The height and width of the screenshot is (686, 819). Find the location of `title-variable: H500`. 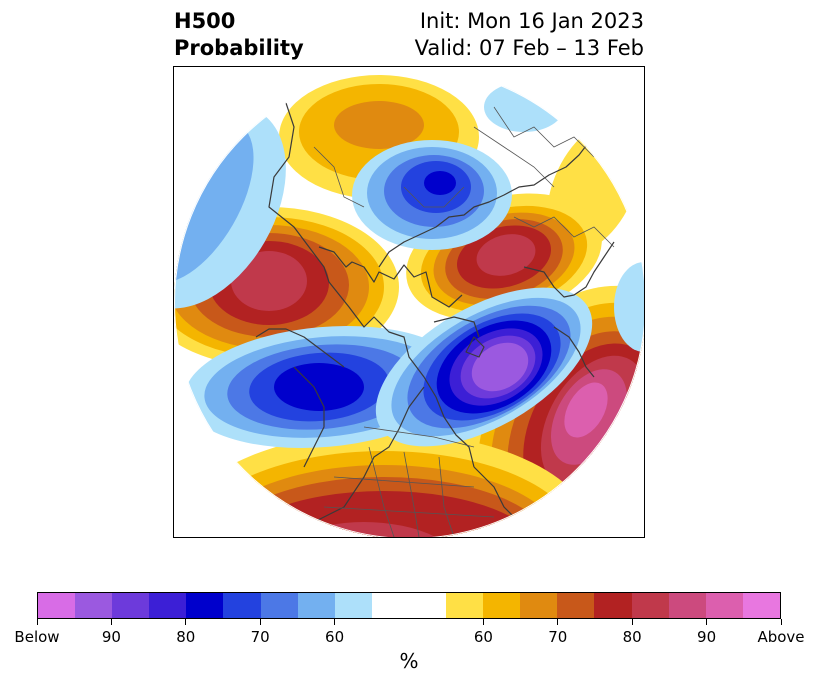

title-variable: H500 is located at coordinates (205, 21).